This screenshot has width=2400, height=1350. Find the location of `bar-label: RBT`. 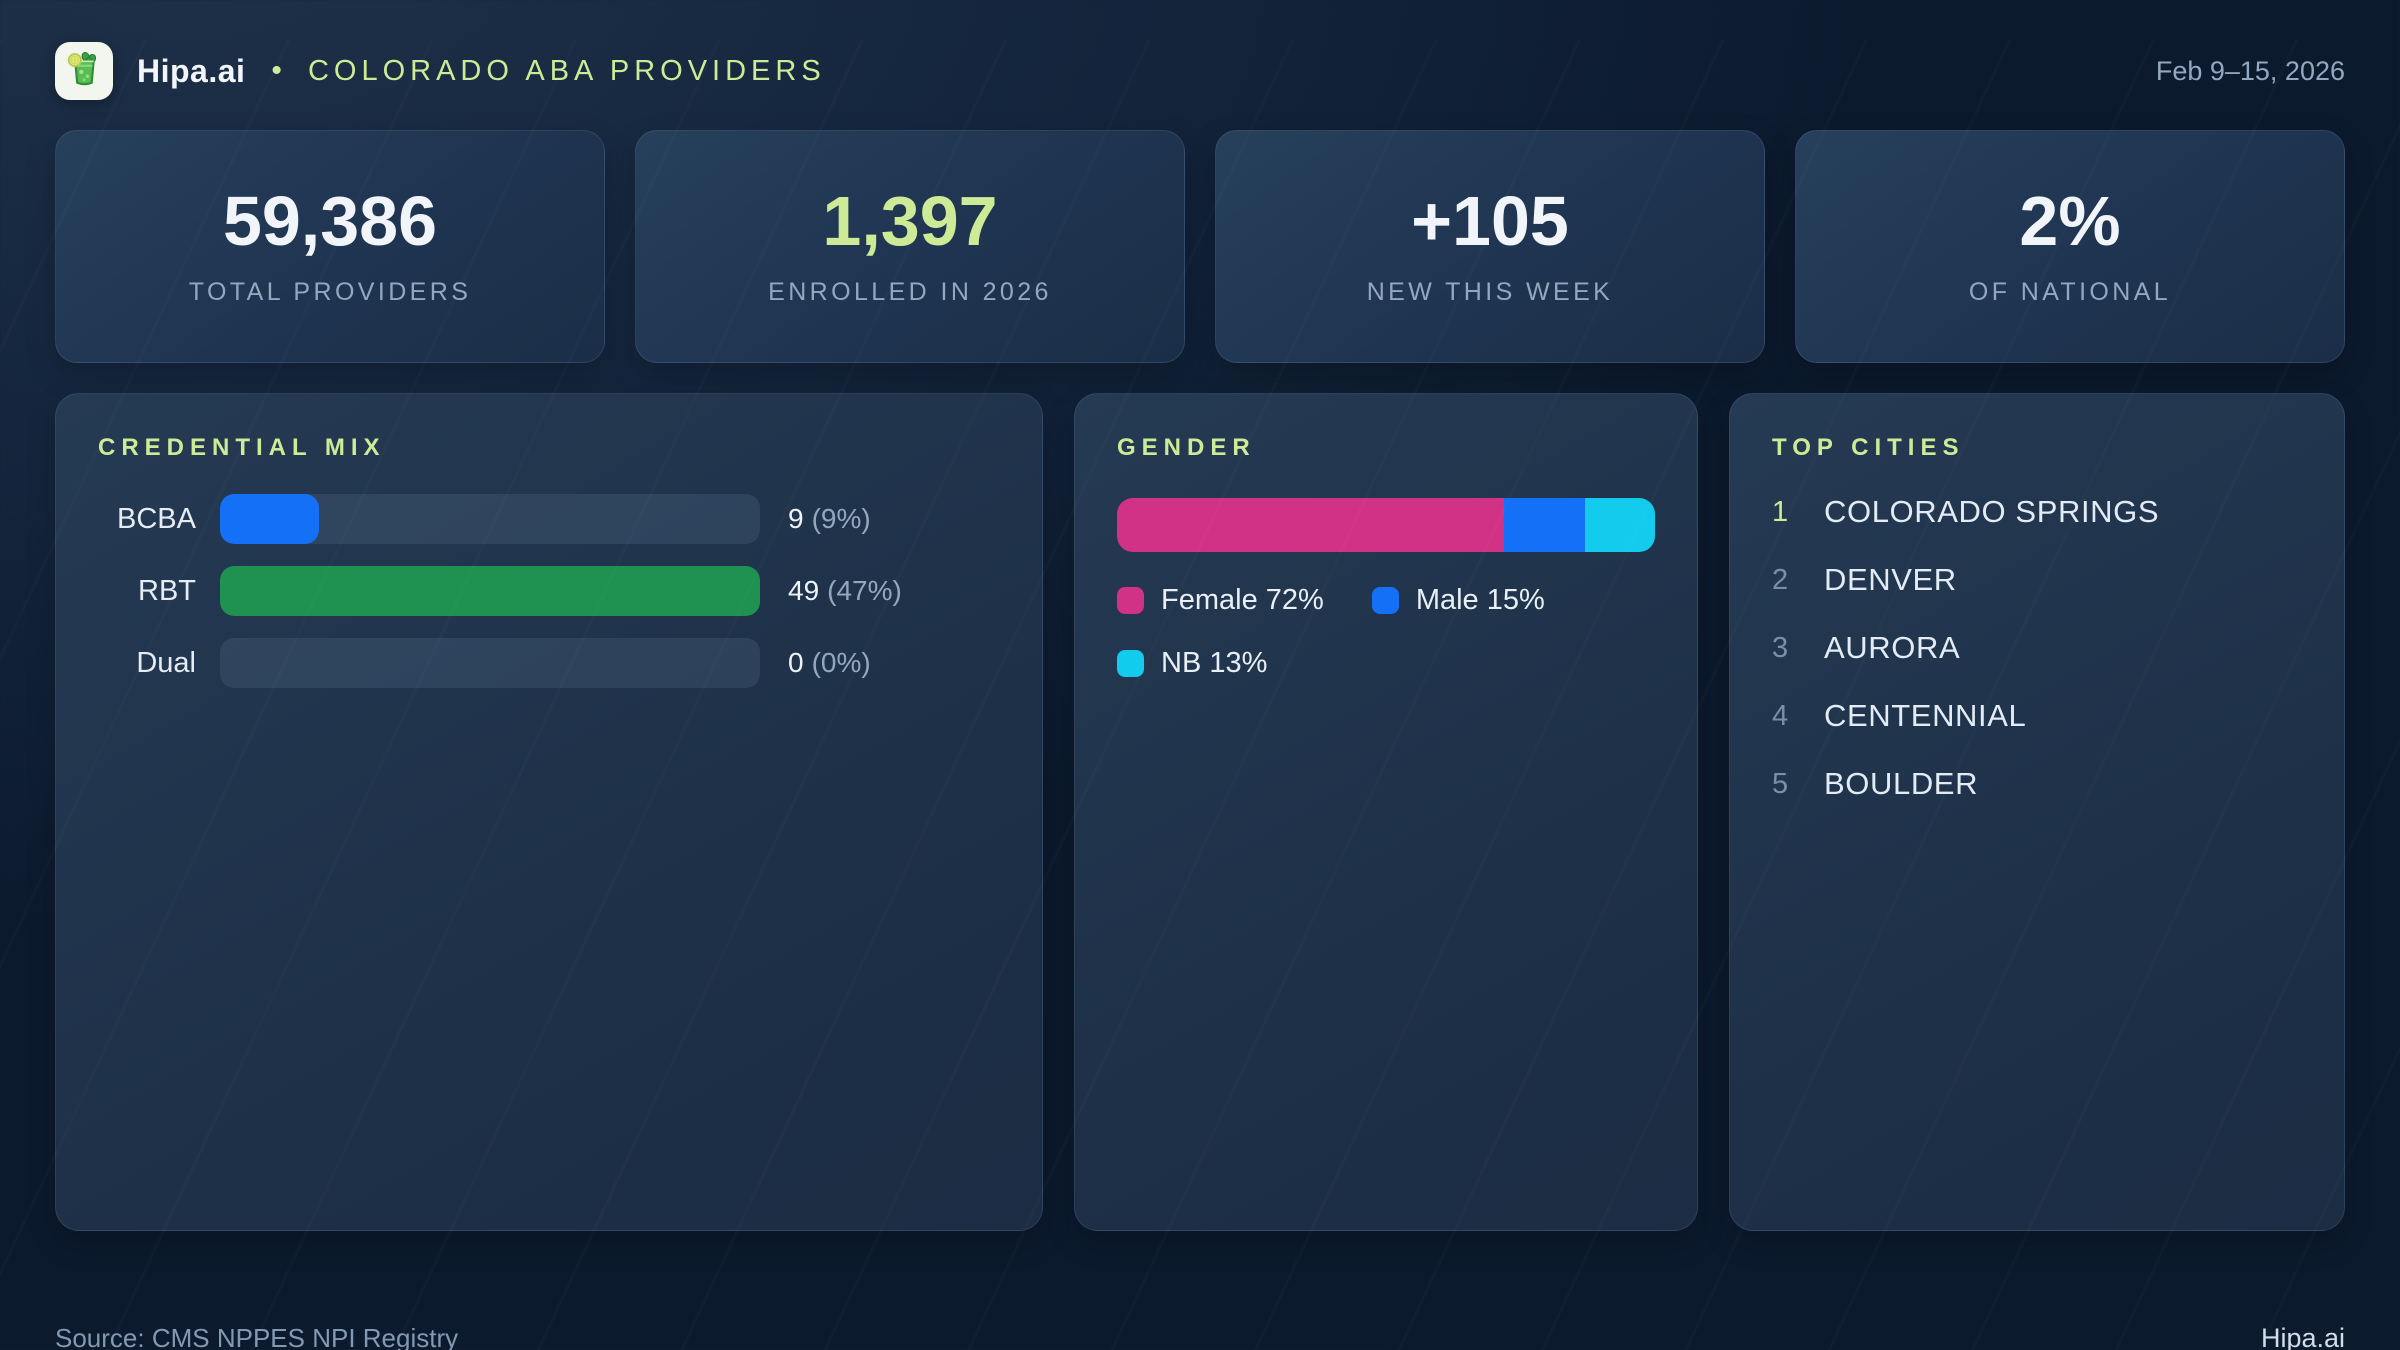

bar-label: RBT is located at coordinates (167, 590).